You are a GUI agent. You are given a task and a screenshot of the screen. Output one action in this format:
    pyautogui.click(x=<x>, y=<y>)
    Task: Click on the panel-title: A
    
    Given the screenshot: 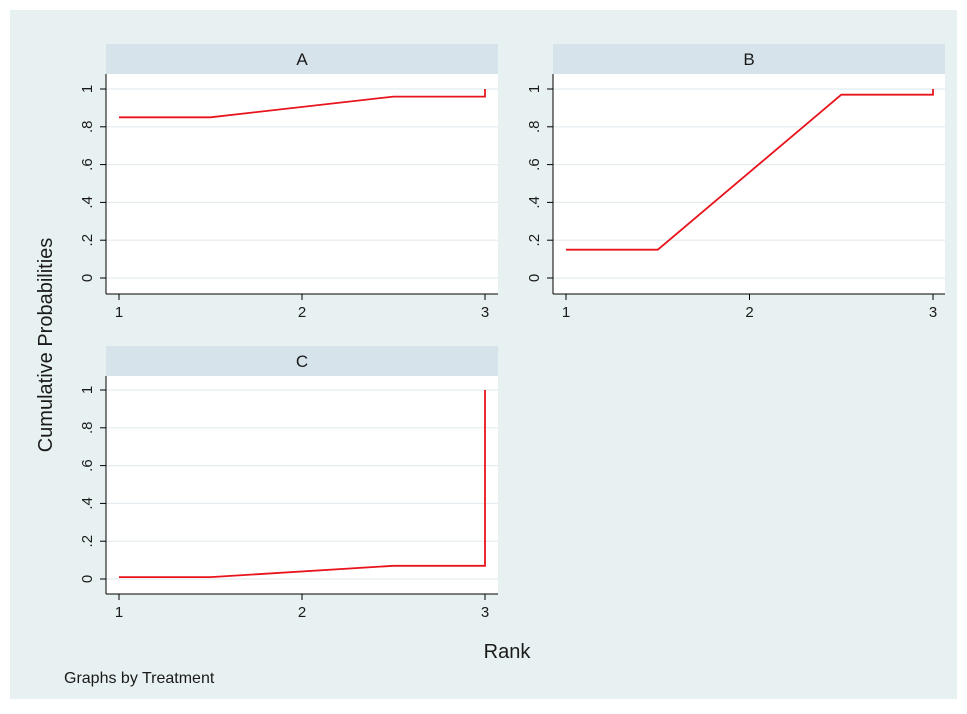 What is the action you would take?
    pyautogui.click(x=302, y=59)
    